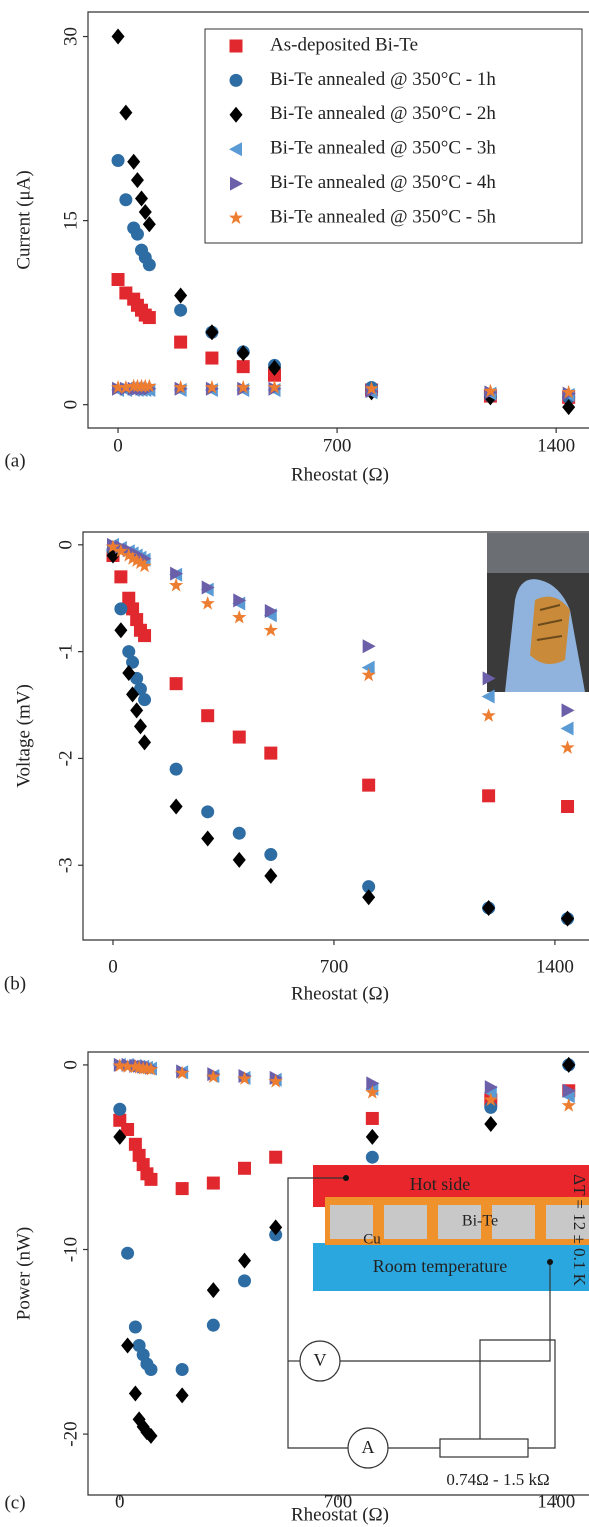  What do you see at coordinates (368, 1447) in the screenshot?
I see `annotation: A` at bounding box center [368, 1447].